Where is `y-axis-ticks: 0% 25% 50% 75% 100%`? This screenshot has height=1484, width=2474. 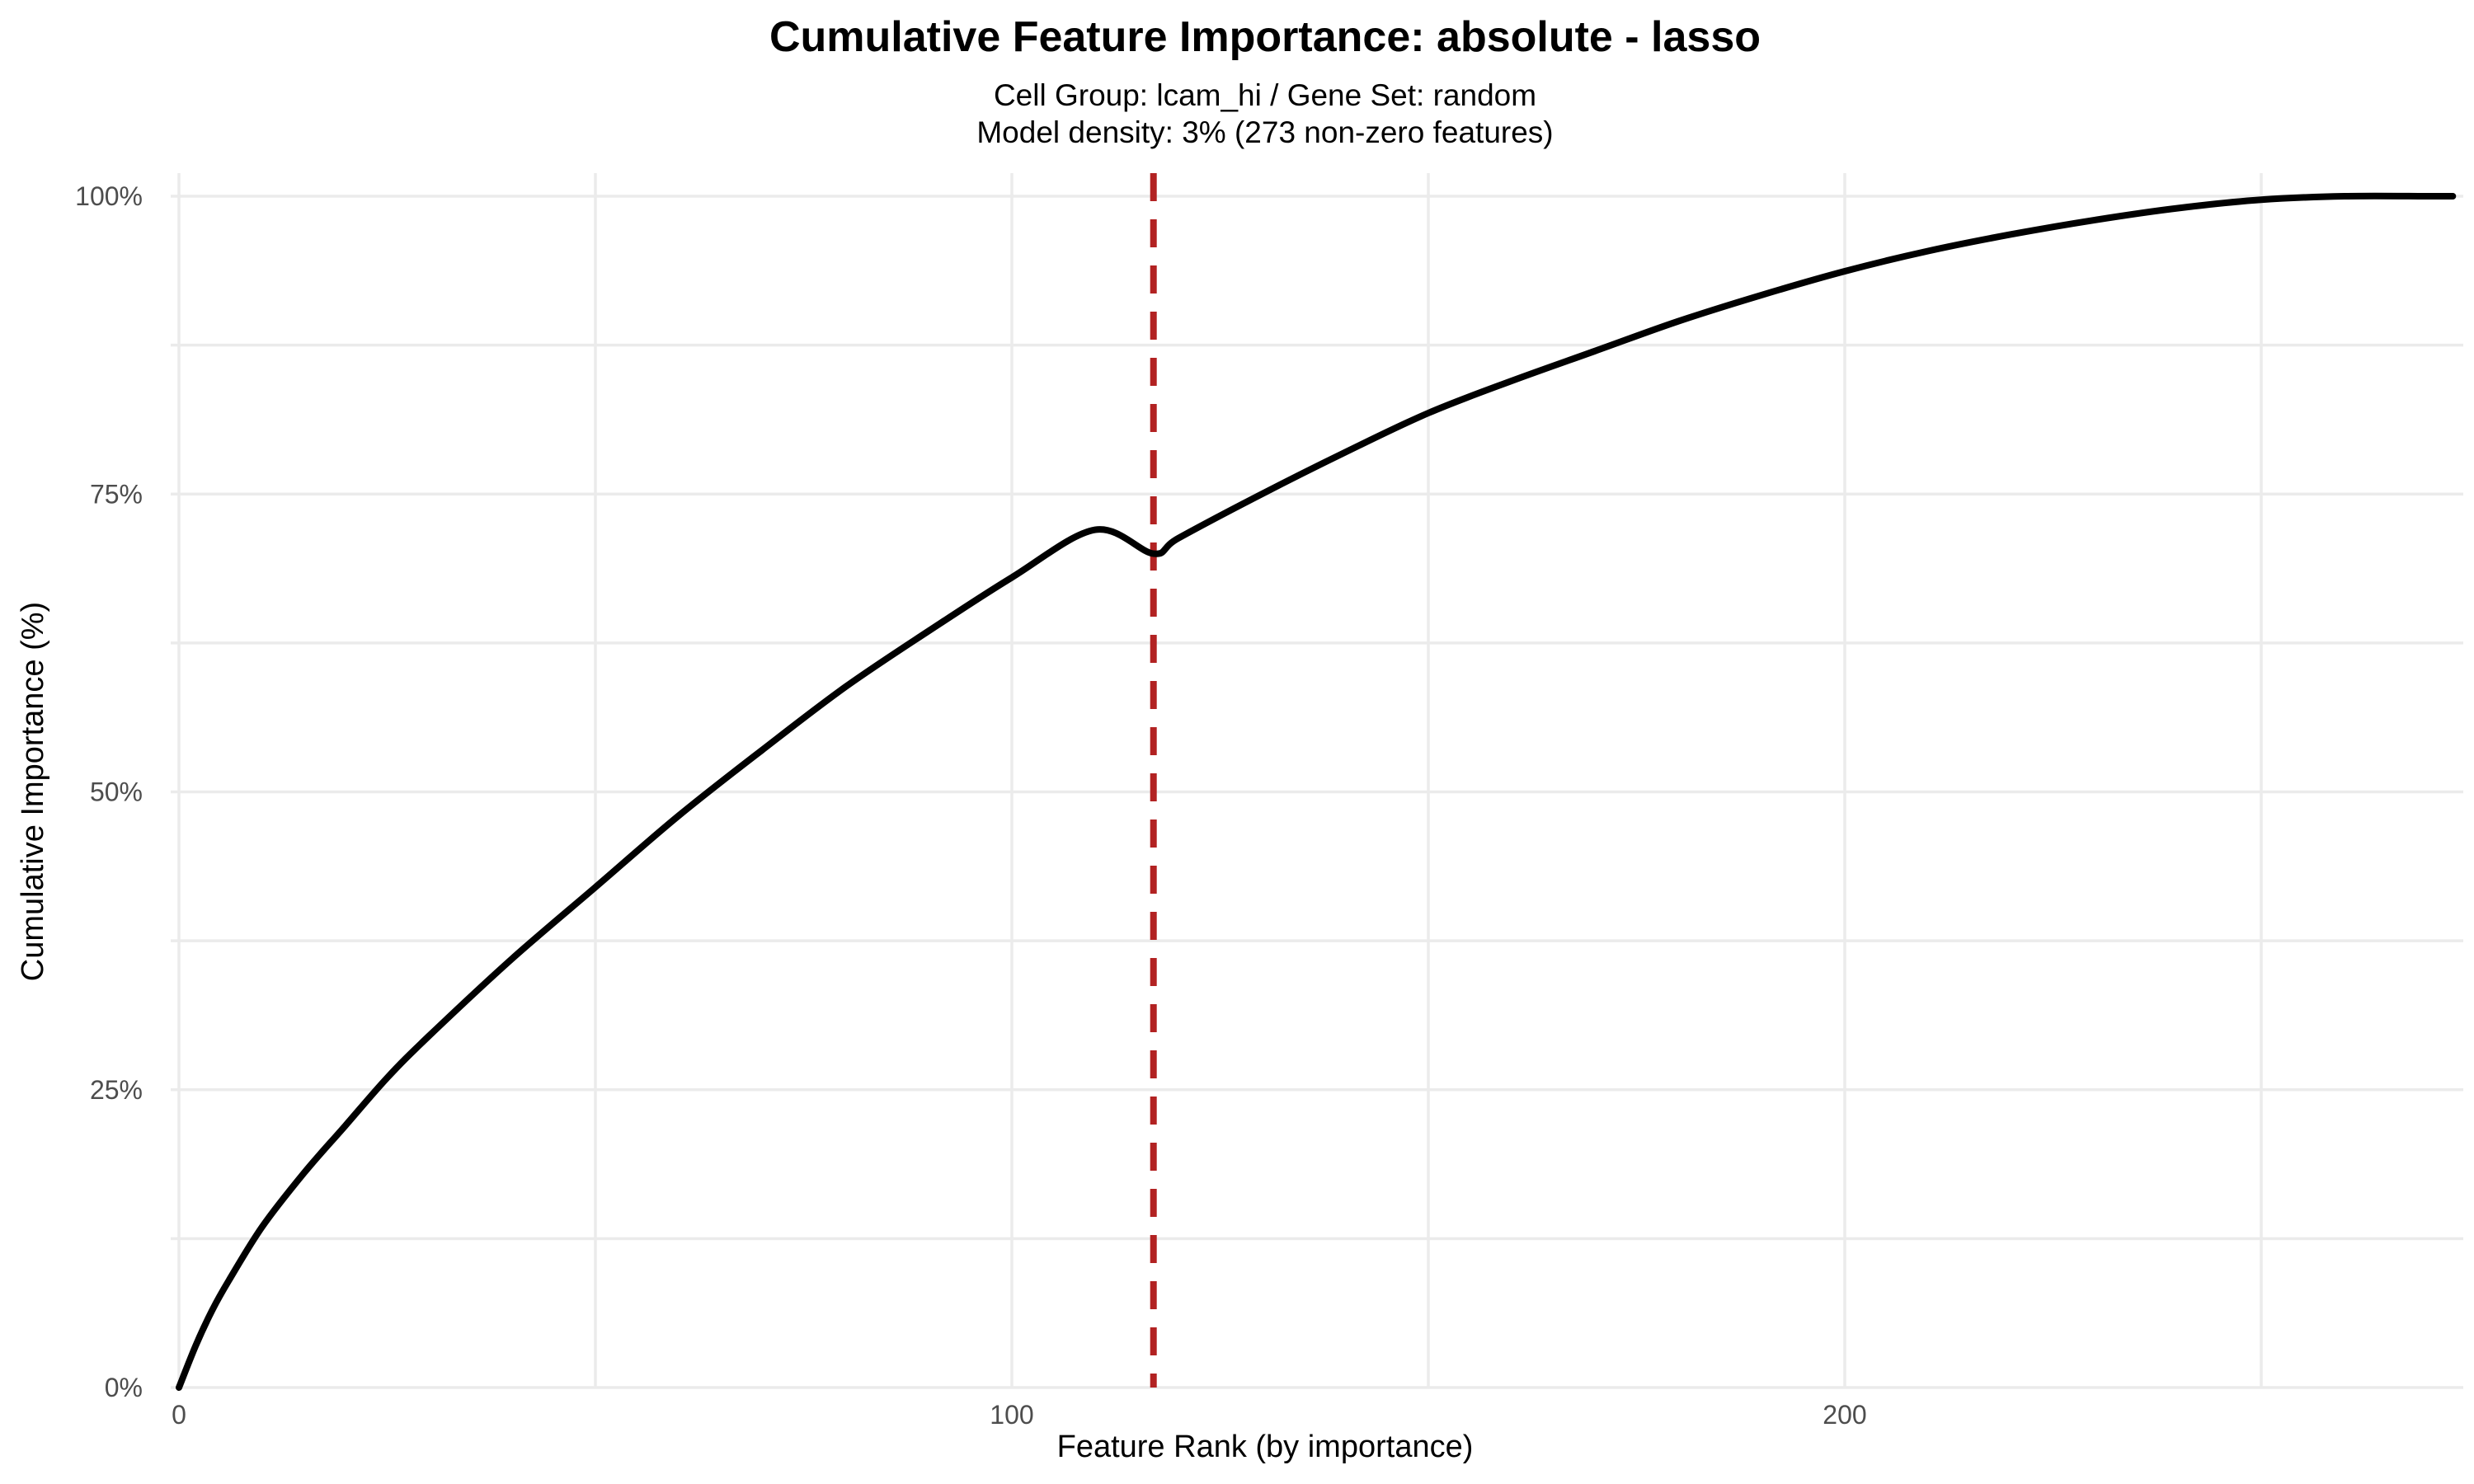 y-axis-ticks: 0% 25% 50% 75% 100% is located at coordinates (109, 791).